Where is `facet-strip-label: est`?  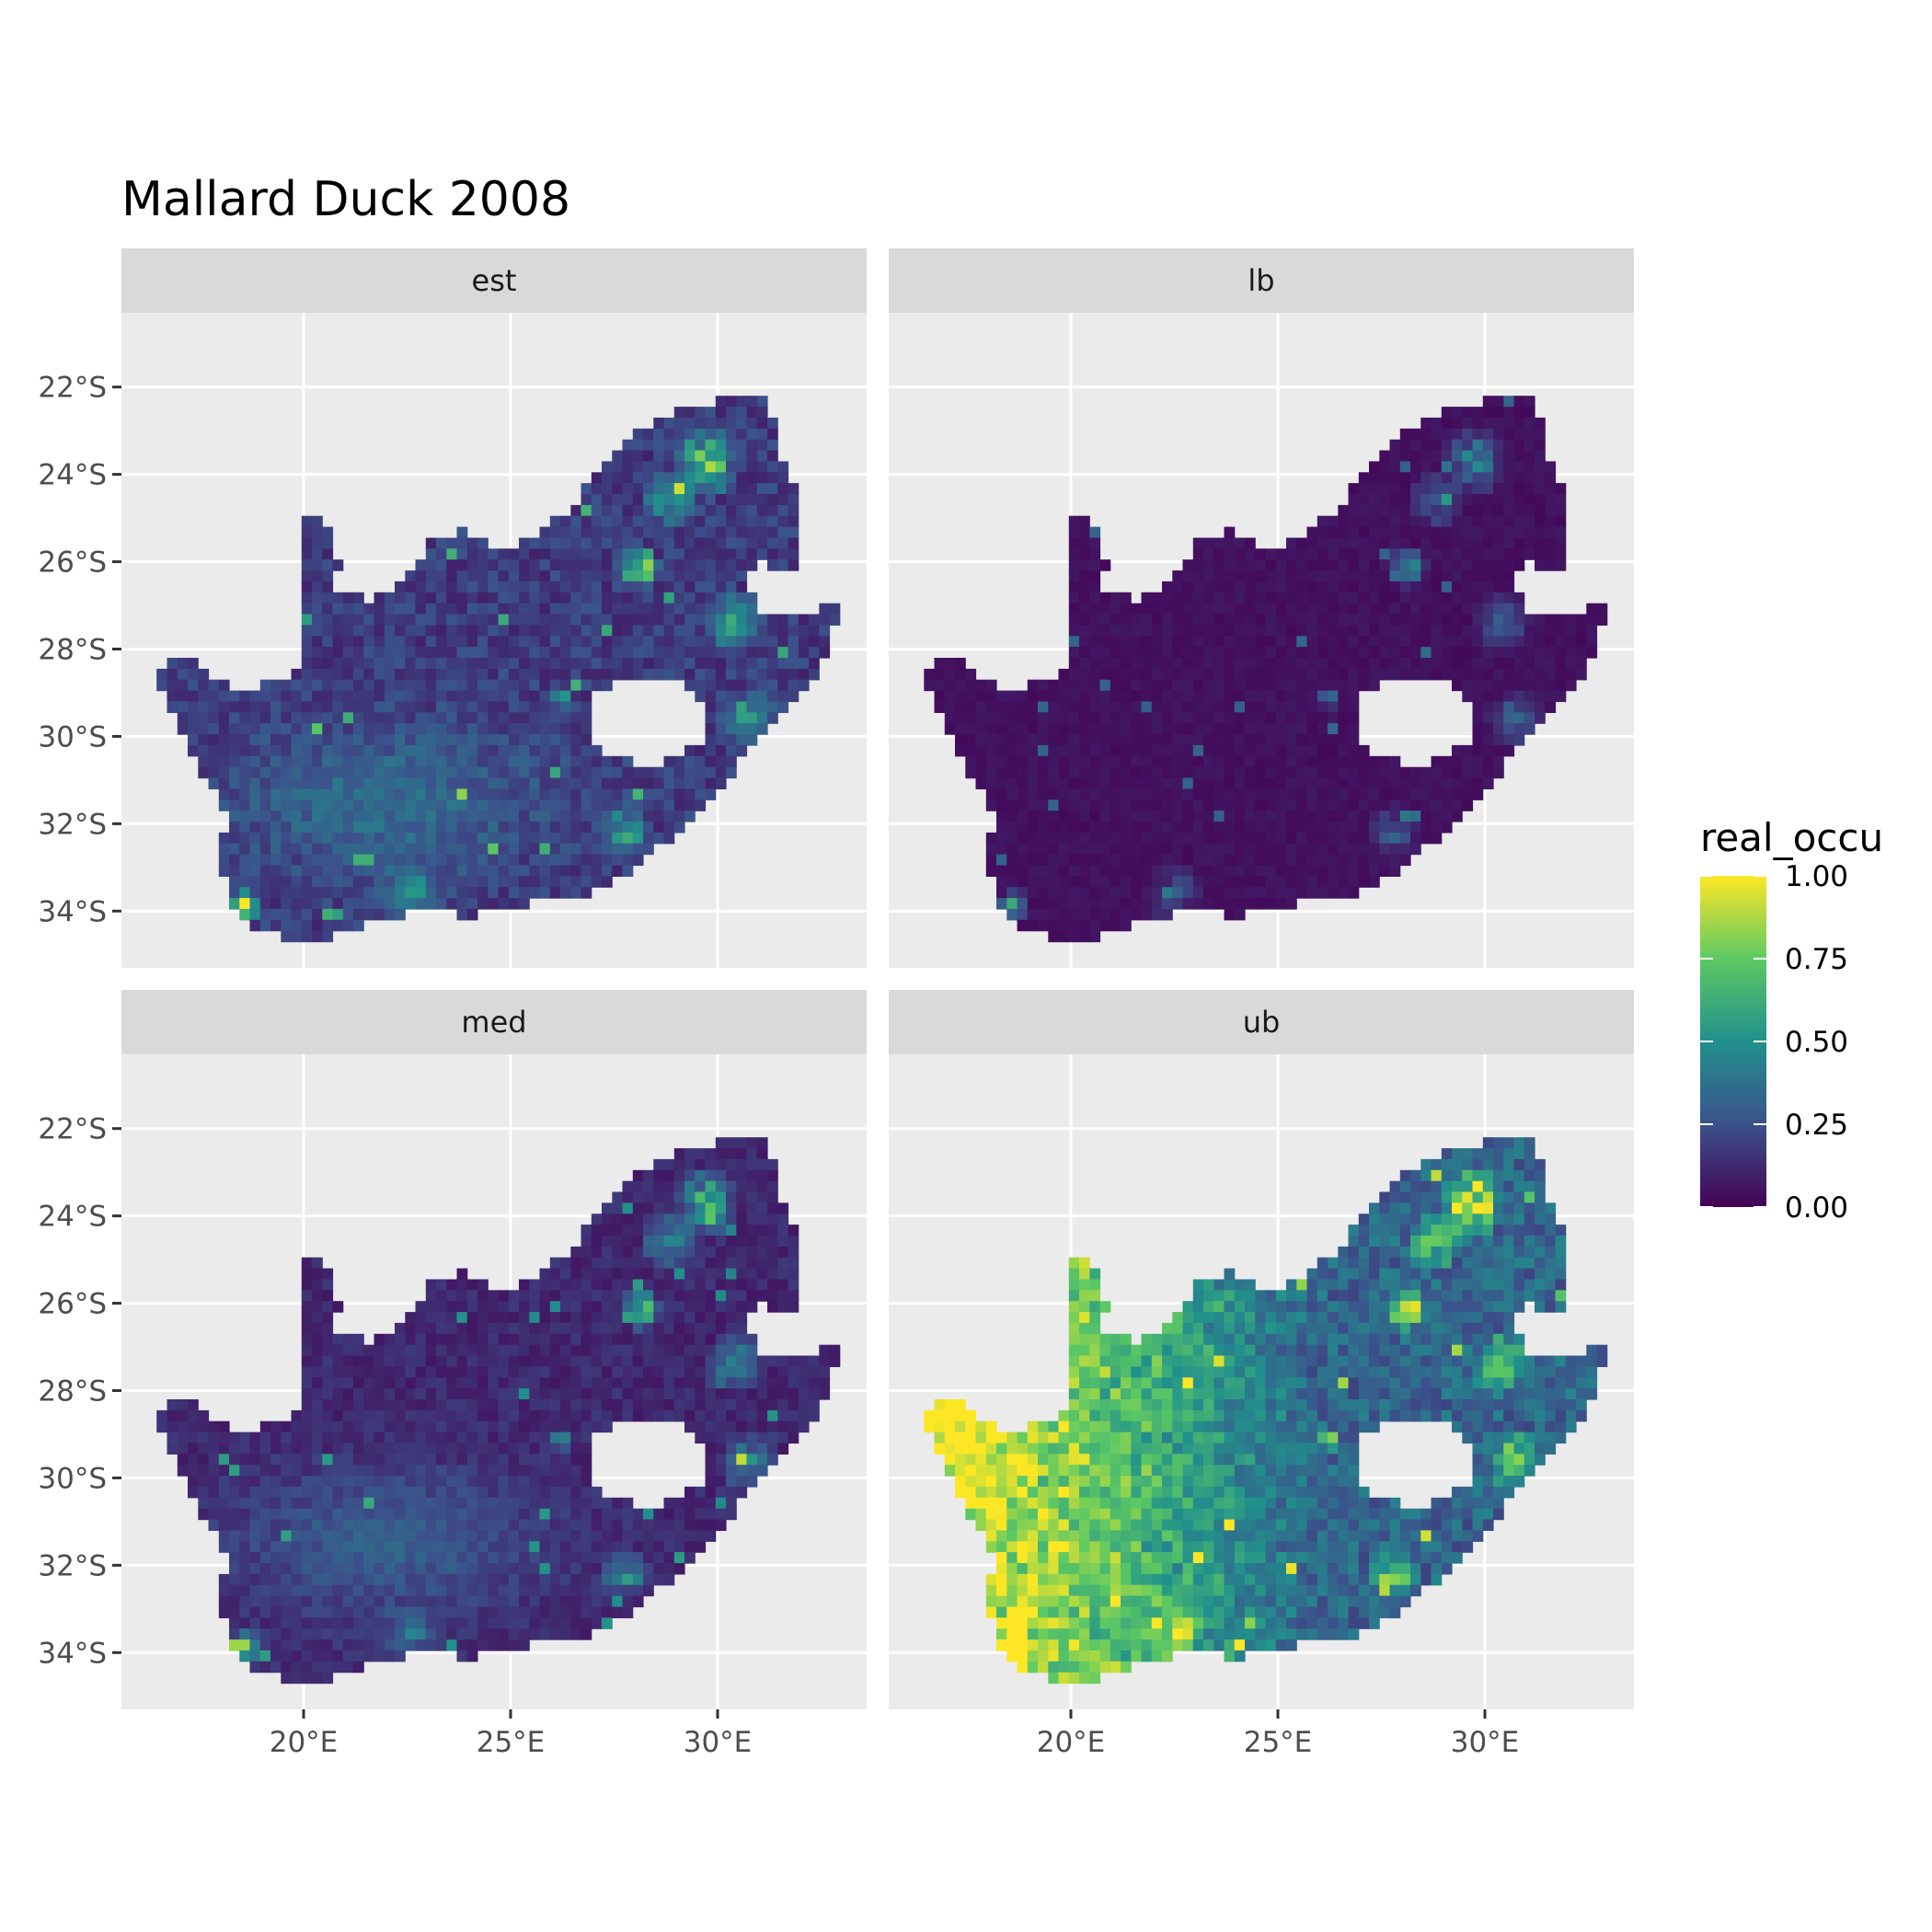
facet-strip-label: est is located at coordinates (494, 280).